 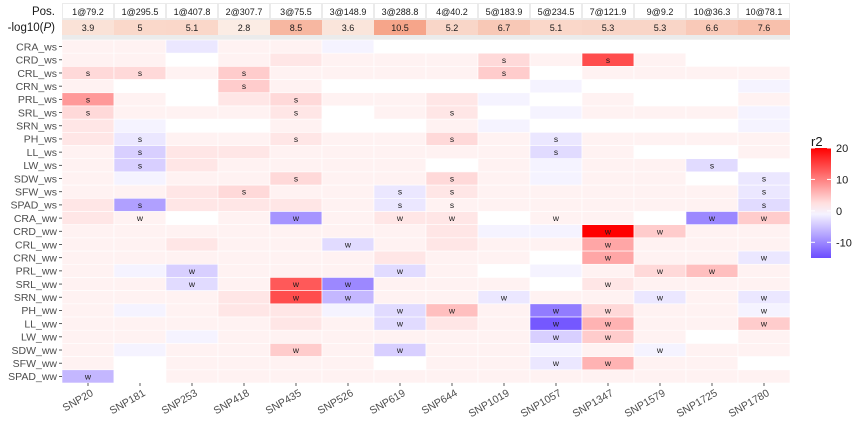 I want to click on row-label: PH_ww, so click(x=39, y=311).